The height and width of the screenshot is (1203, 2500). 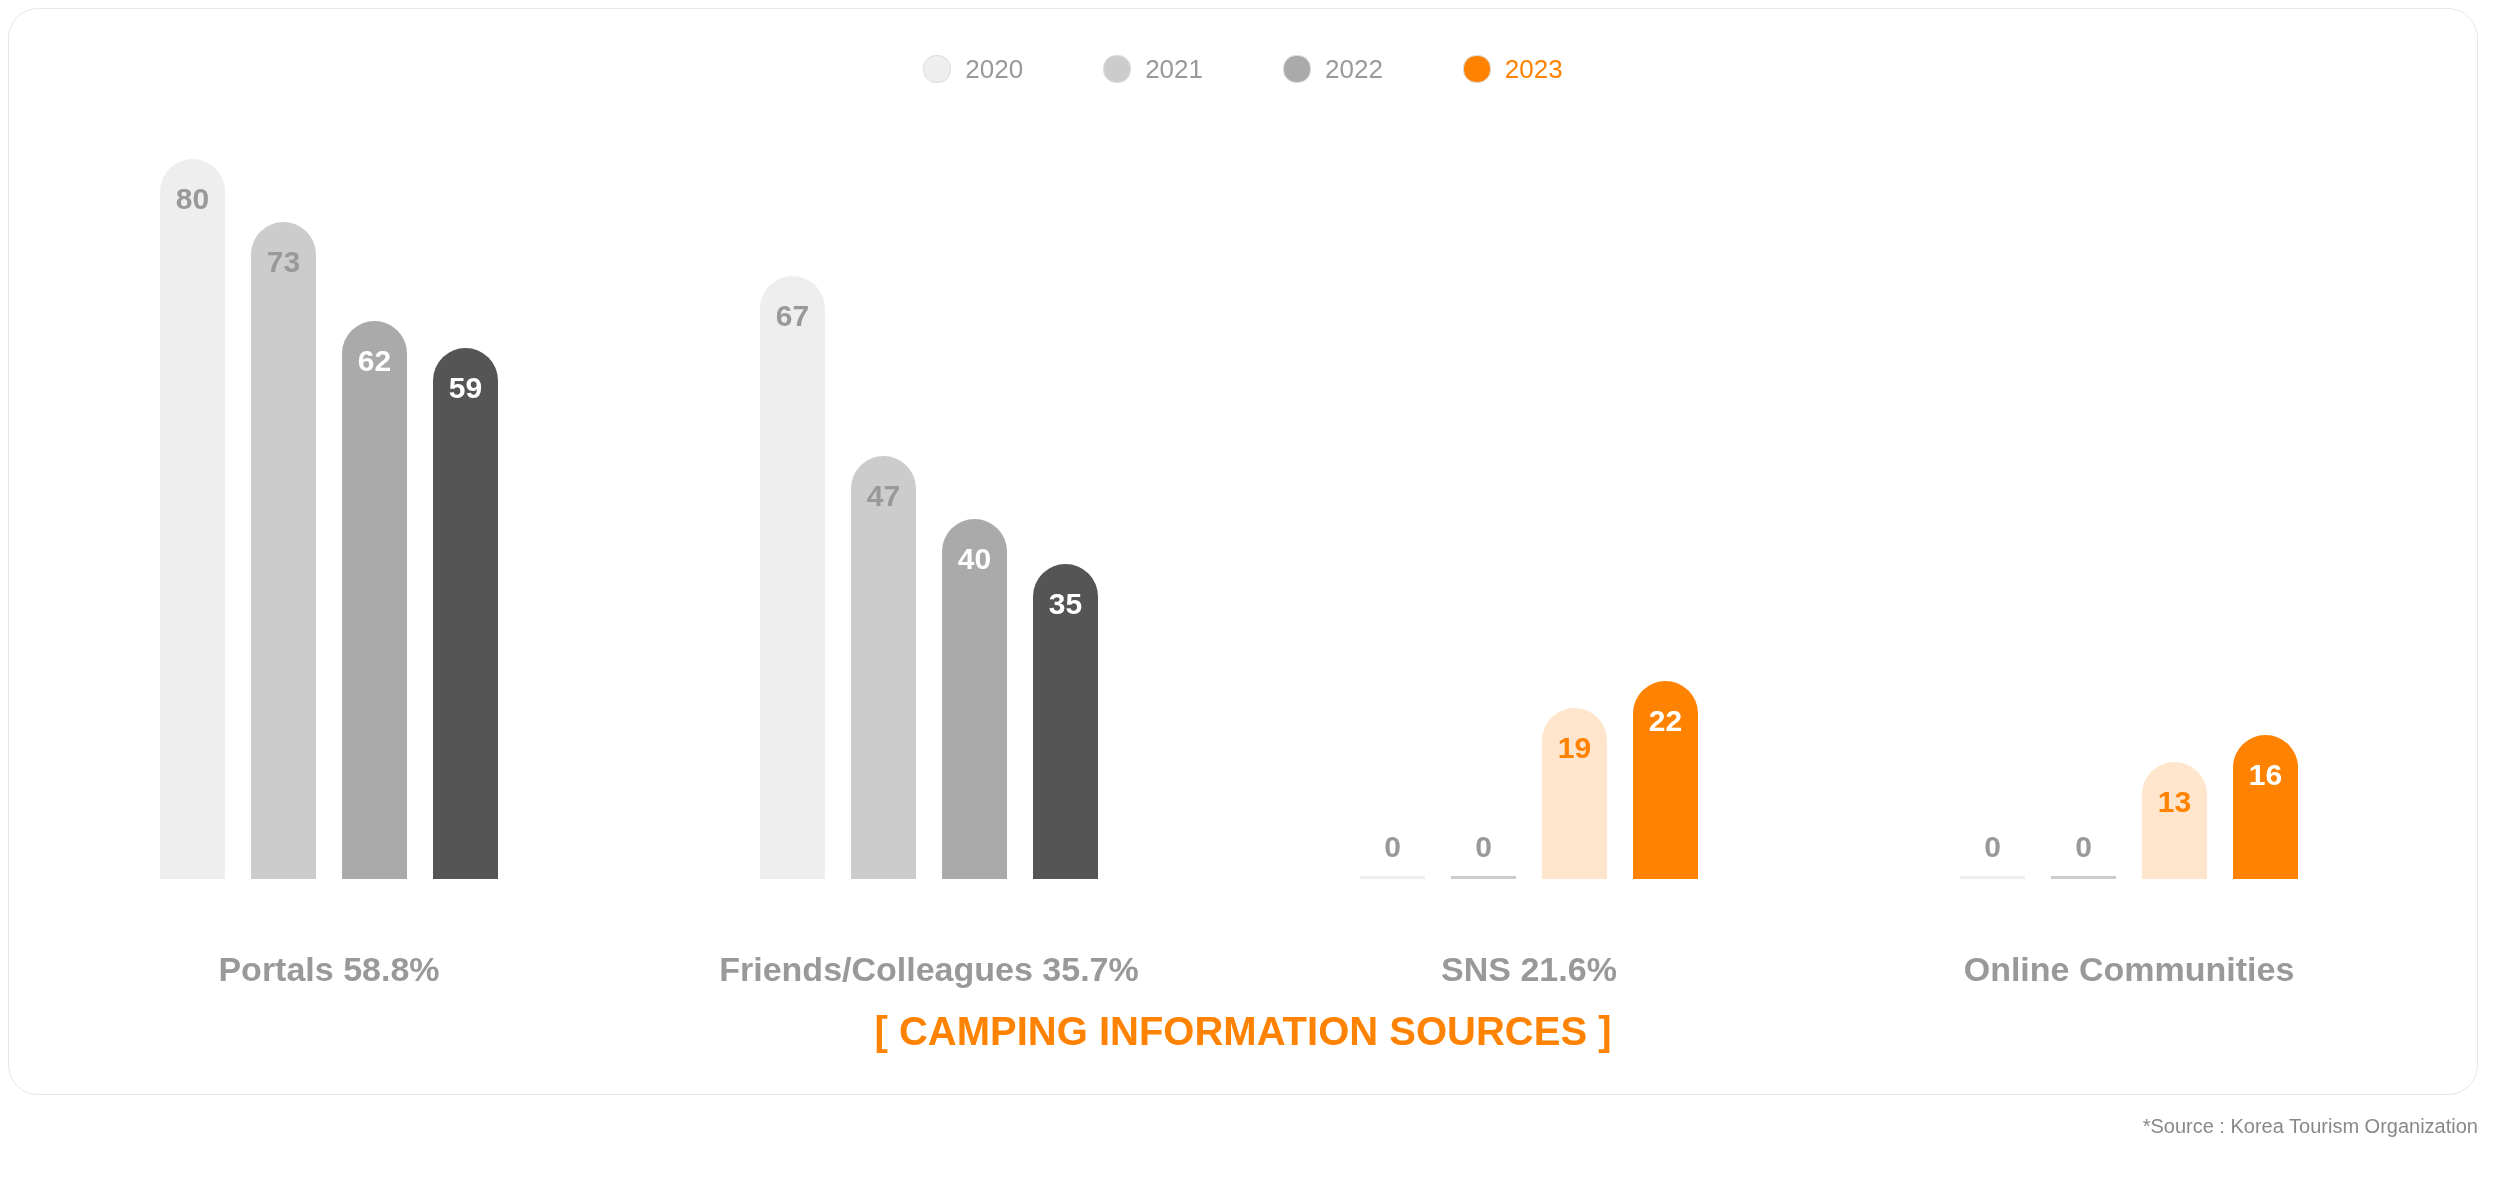 I want to click on text: [ CAMPING INFORMATION SOURCES ], so click(x=1243, y=1031).